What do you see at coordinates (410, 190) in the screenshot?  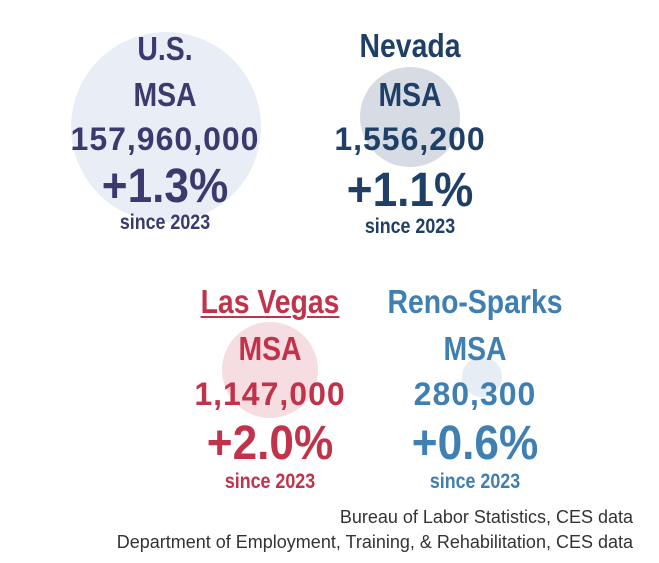 I see `change-percent: +1.1%` at bounding box center [410, 190].